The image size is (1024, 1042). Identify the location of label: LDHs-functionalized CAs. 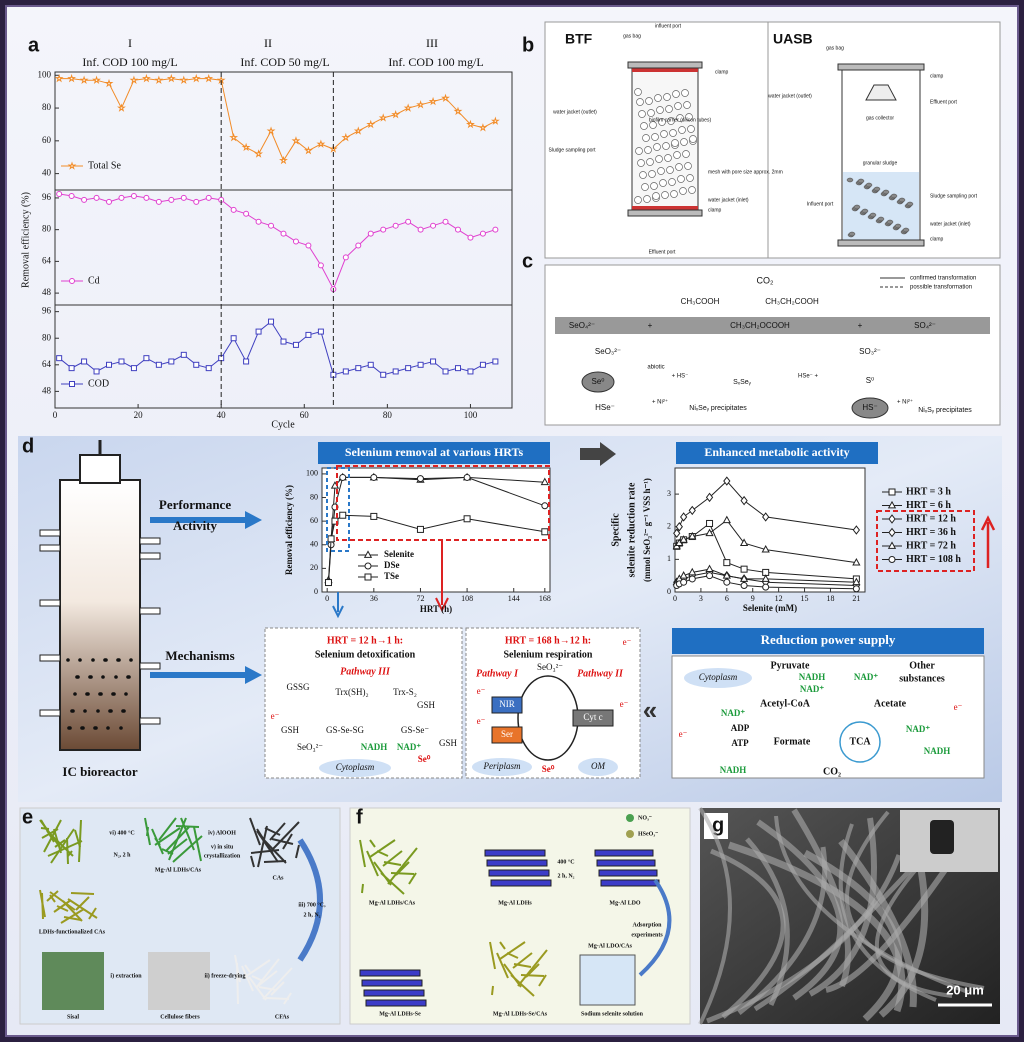
(72, 932).